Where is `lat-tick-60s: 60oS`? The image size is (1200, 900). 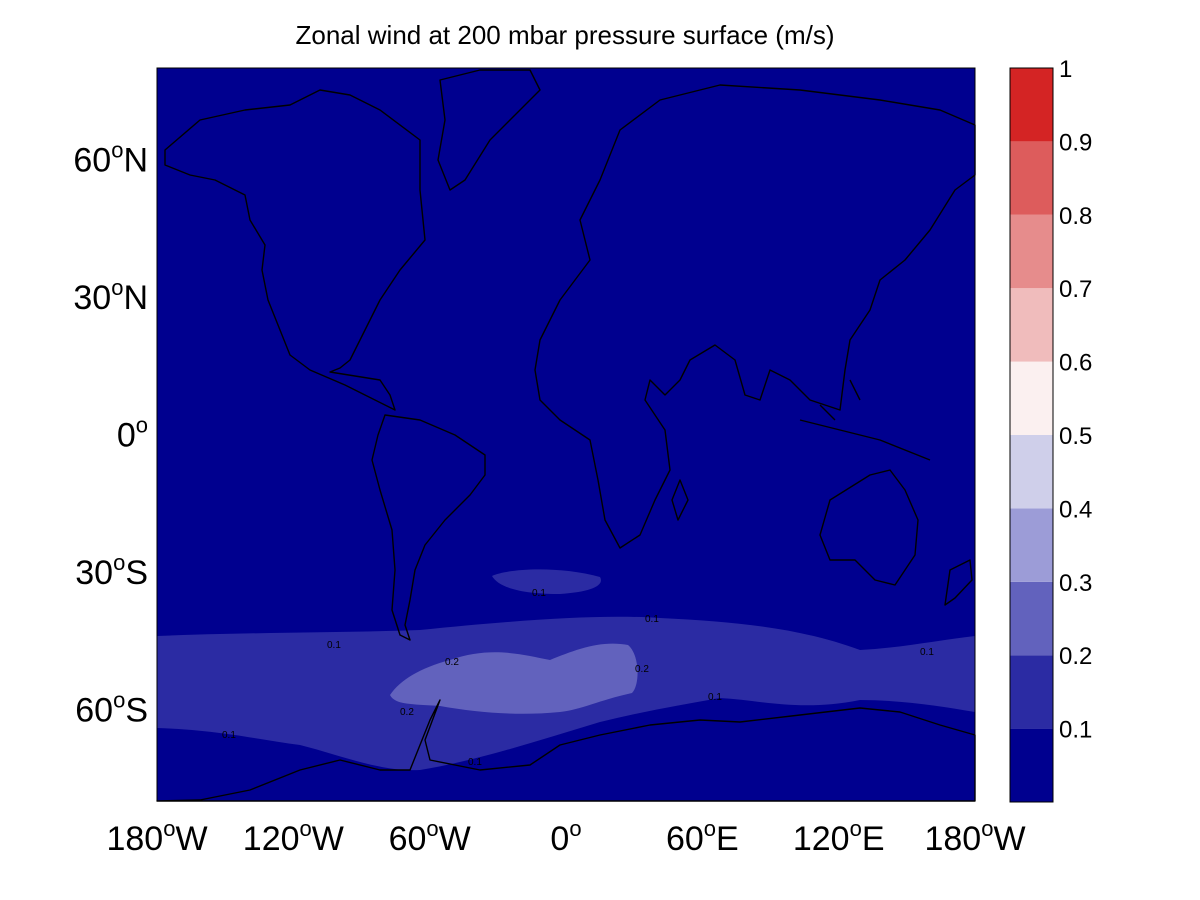 lat-tick-60s: 60oS is located at coordinates (111, 708).